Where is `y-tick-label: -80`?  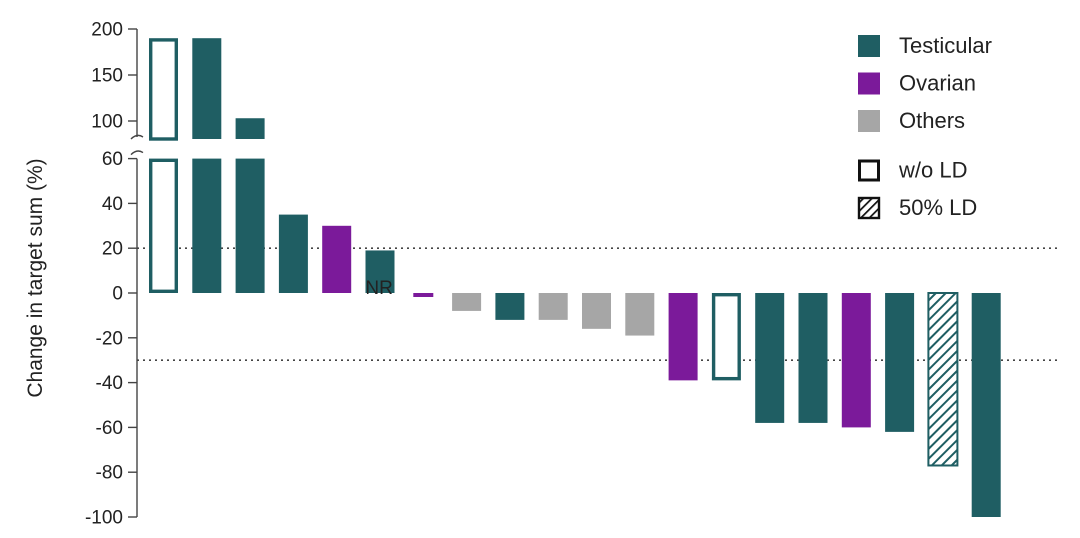 y-tick-label: -80 is located at coordinates (109, 473).